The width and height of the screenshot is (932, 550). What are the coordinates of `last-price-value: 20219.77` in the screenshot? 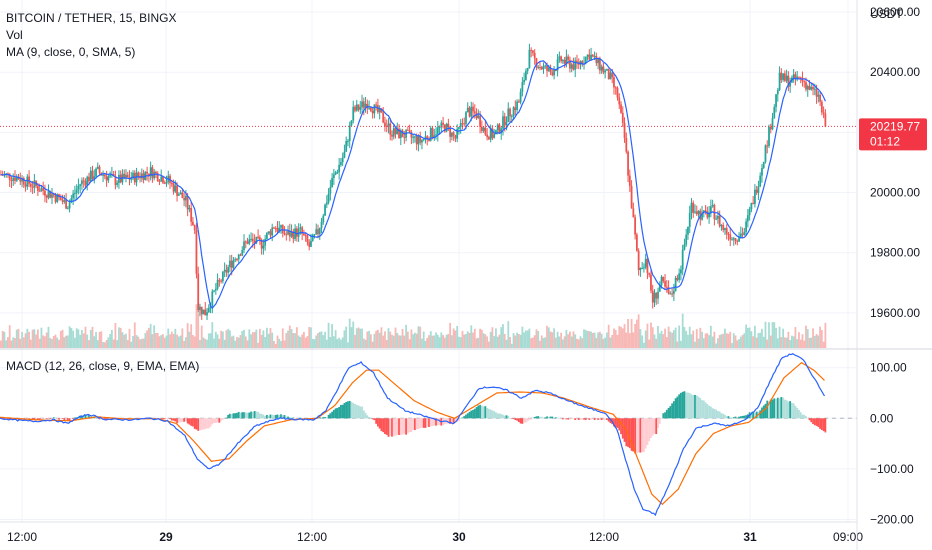 It's located at (895, 126).